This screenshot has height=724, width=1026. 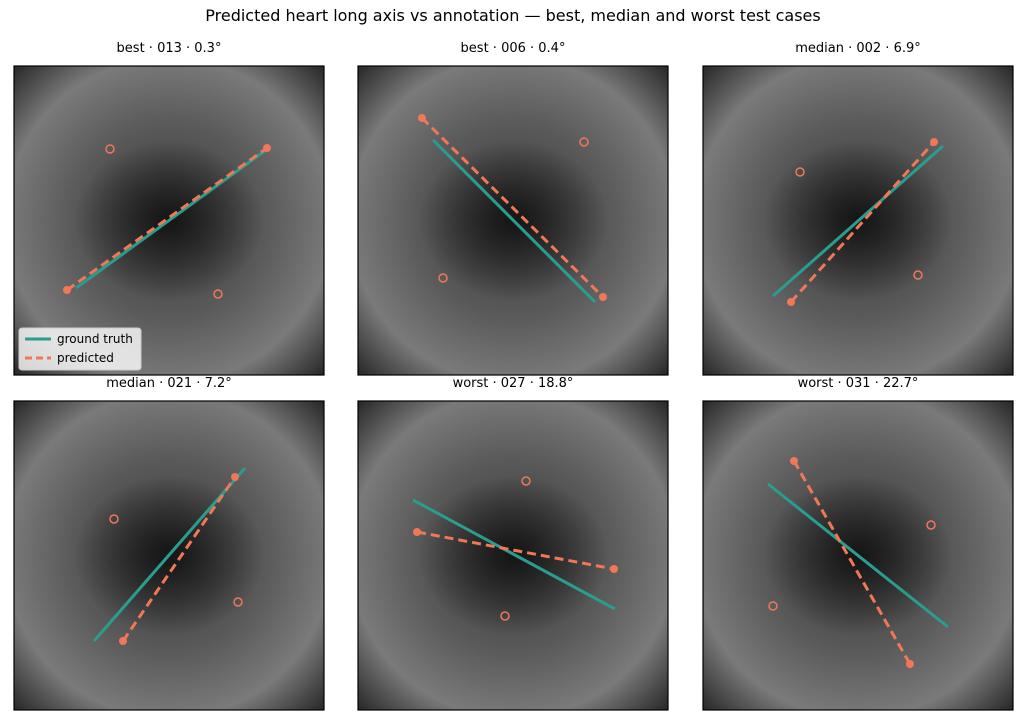 I want to click on panel-title: median · 002 · 6.9°, so click(x=858, y=48).